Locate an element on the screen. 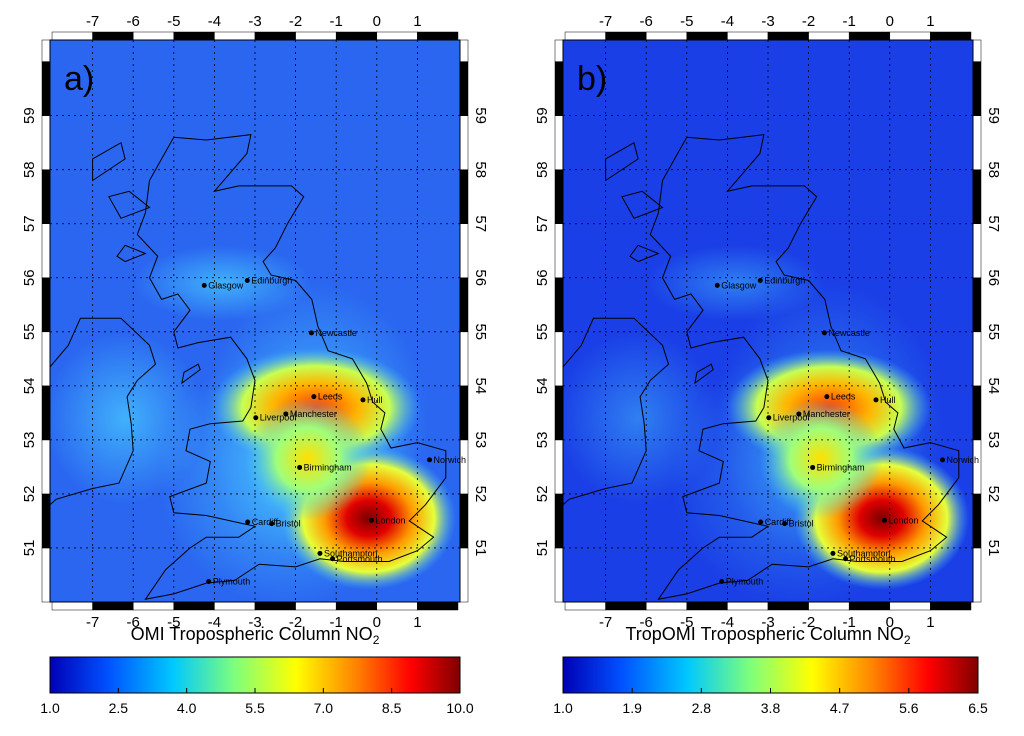 This screenshot has width=1024, height=736. city-marker: Birmingham is located at coordinates (324, 467).